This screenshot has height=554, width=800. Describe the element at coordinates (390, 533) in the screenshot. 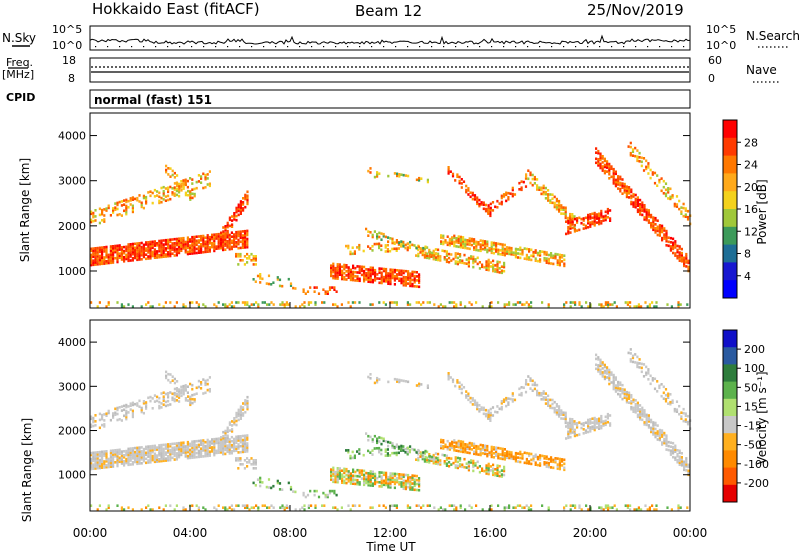

I see `x-tick-label: 12:00` at that location.